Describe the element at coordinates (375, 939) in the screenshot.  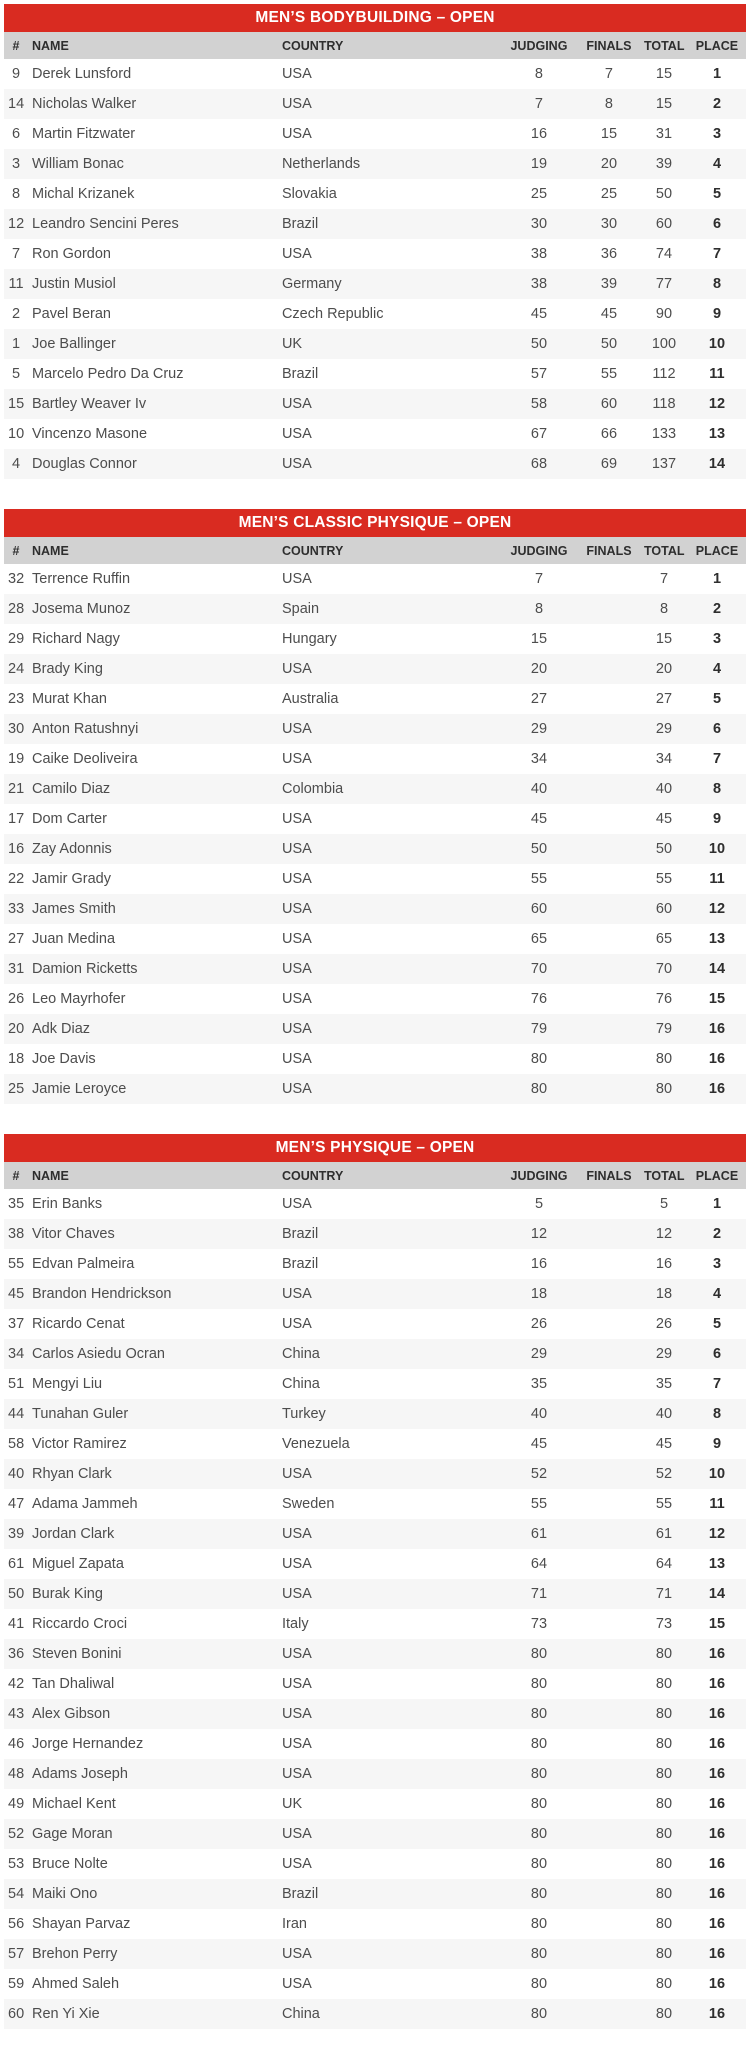
I see `table-row: 27 Juan Medina USA 65 65 13` at that location.